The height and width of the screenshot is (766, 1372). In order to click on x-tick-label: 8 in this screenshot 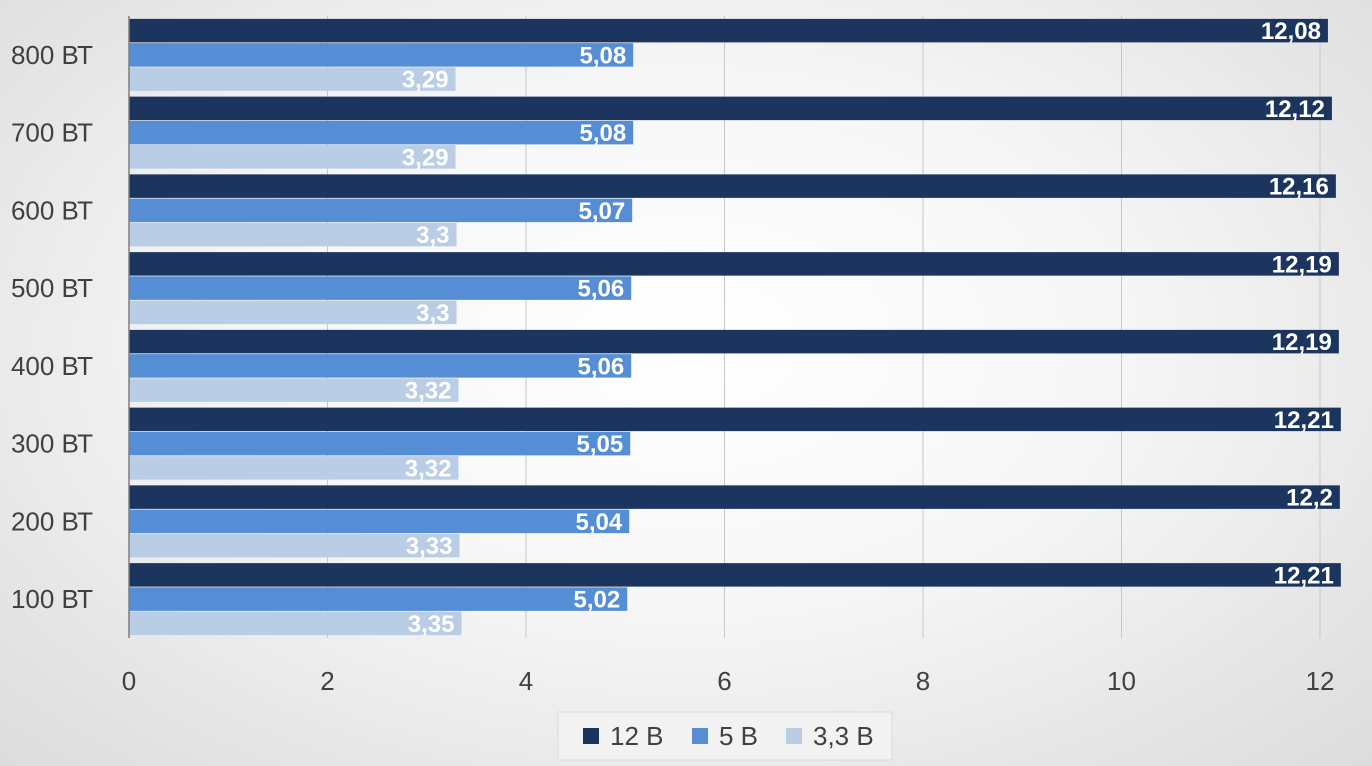, I will do `click(923, 681)`.